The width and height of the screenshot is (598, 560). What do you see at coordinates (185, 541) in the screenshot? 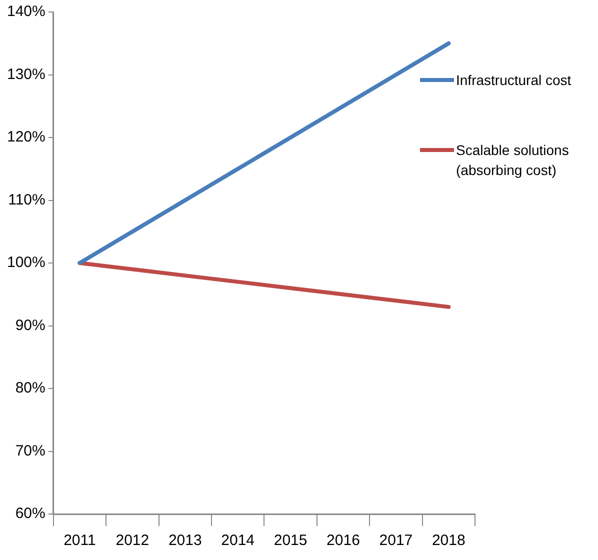
I see `x-tick-label: 2013` at bounding box center [185, 541].